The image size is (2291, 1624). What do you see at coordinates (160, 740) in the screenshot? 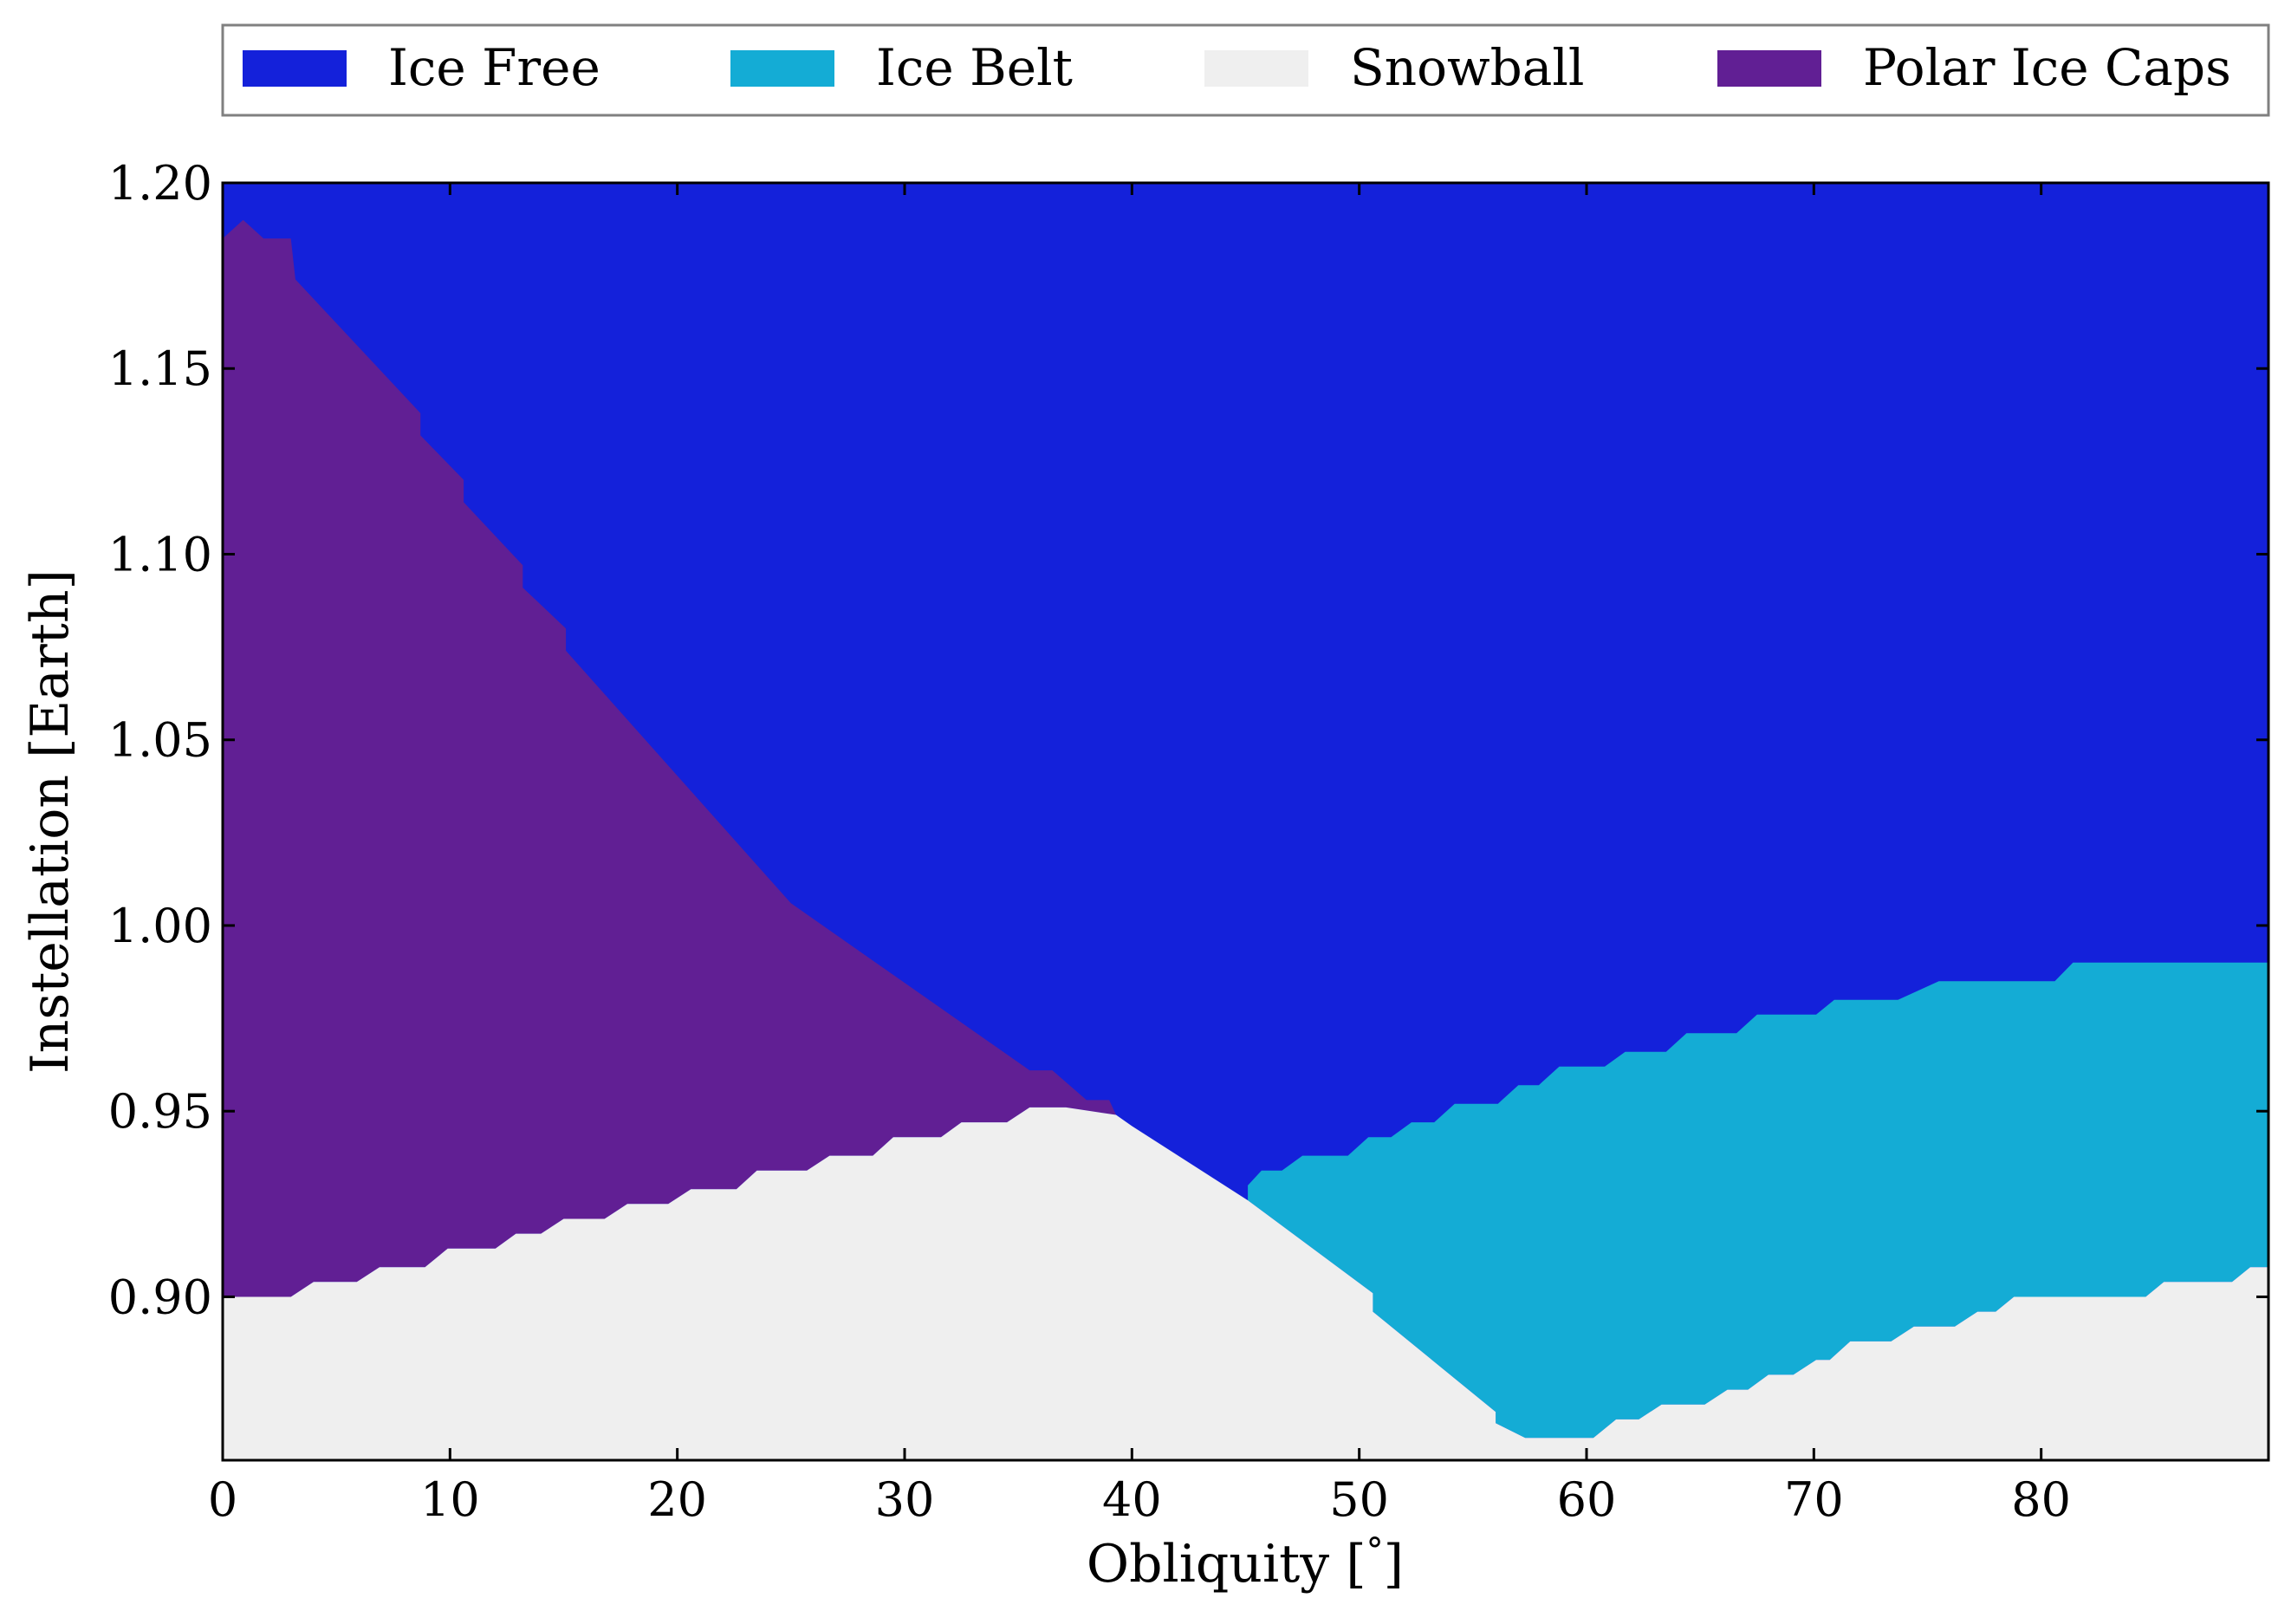
I see `y-tick-label-1.05: 1.05` at bounding box center [160, 740].